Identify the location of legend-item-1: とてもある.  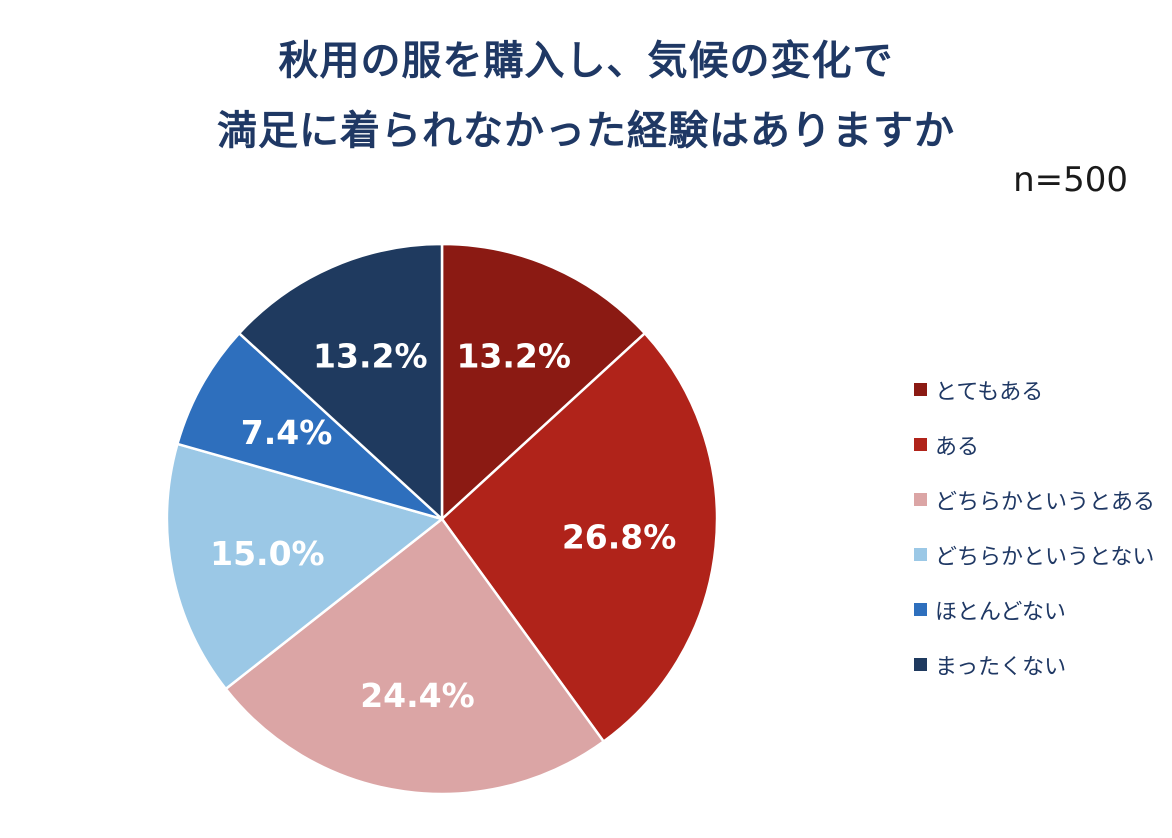
(1034, 389).